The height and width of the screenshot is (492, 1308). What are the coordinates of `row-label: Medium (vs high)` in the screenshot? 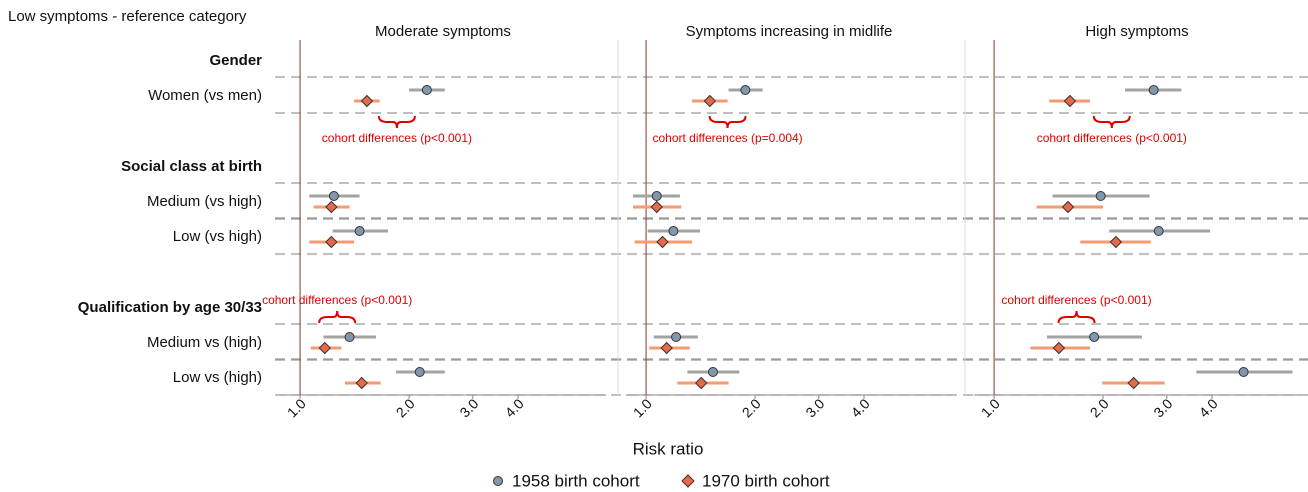 It's located at (204, 201).